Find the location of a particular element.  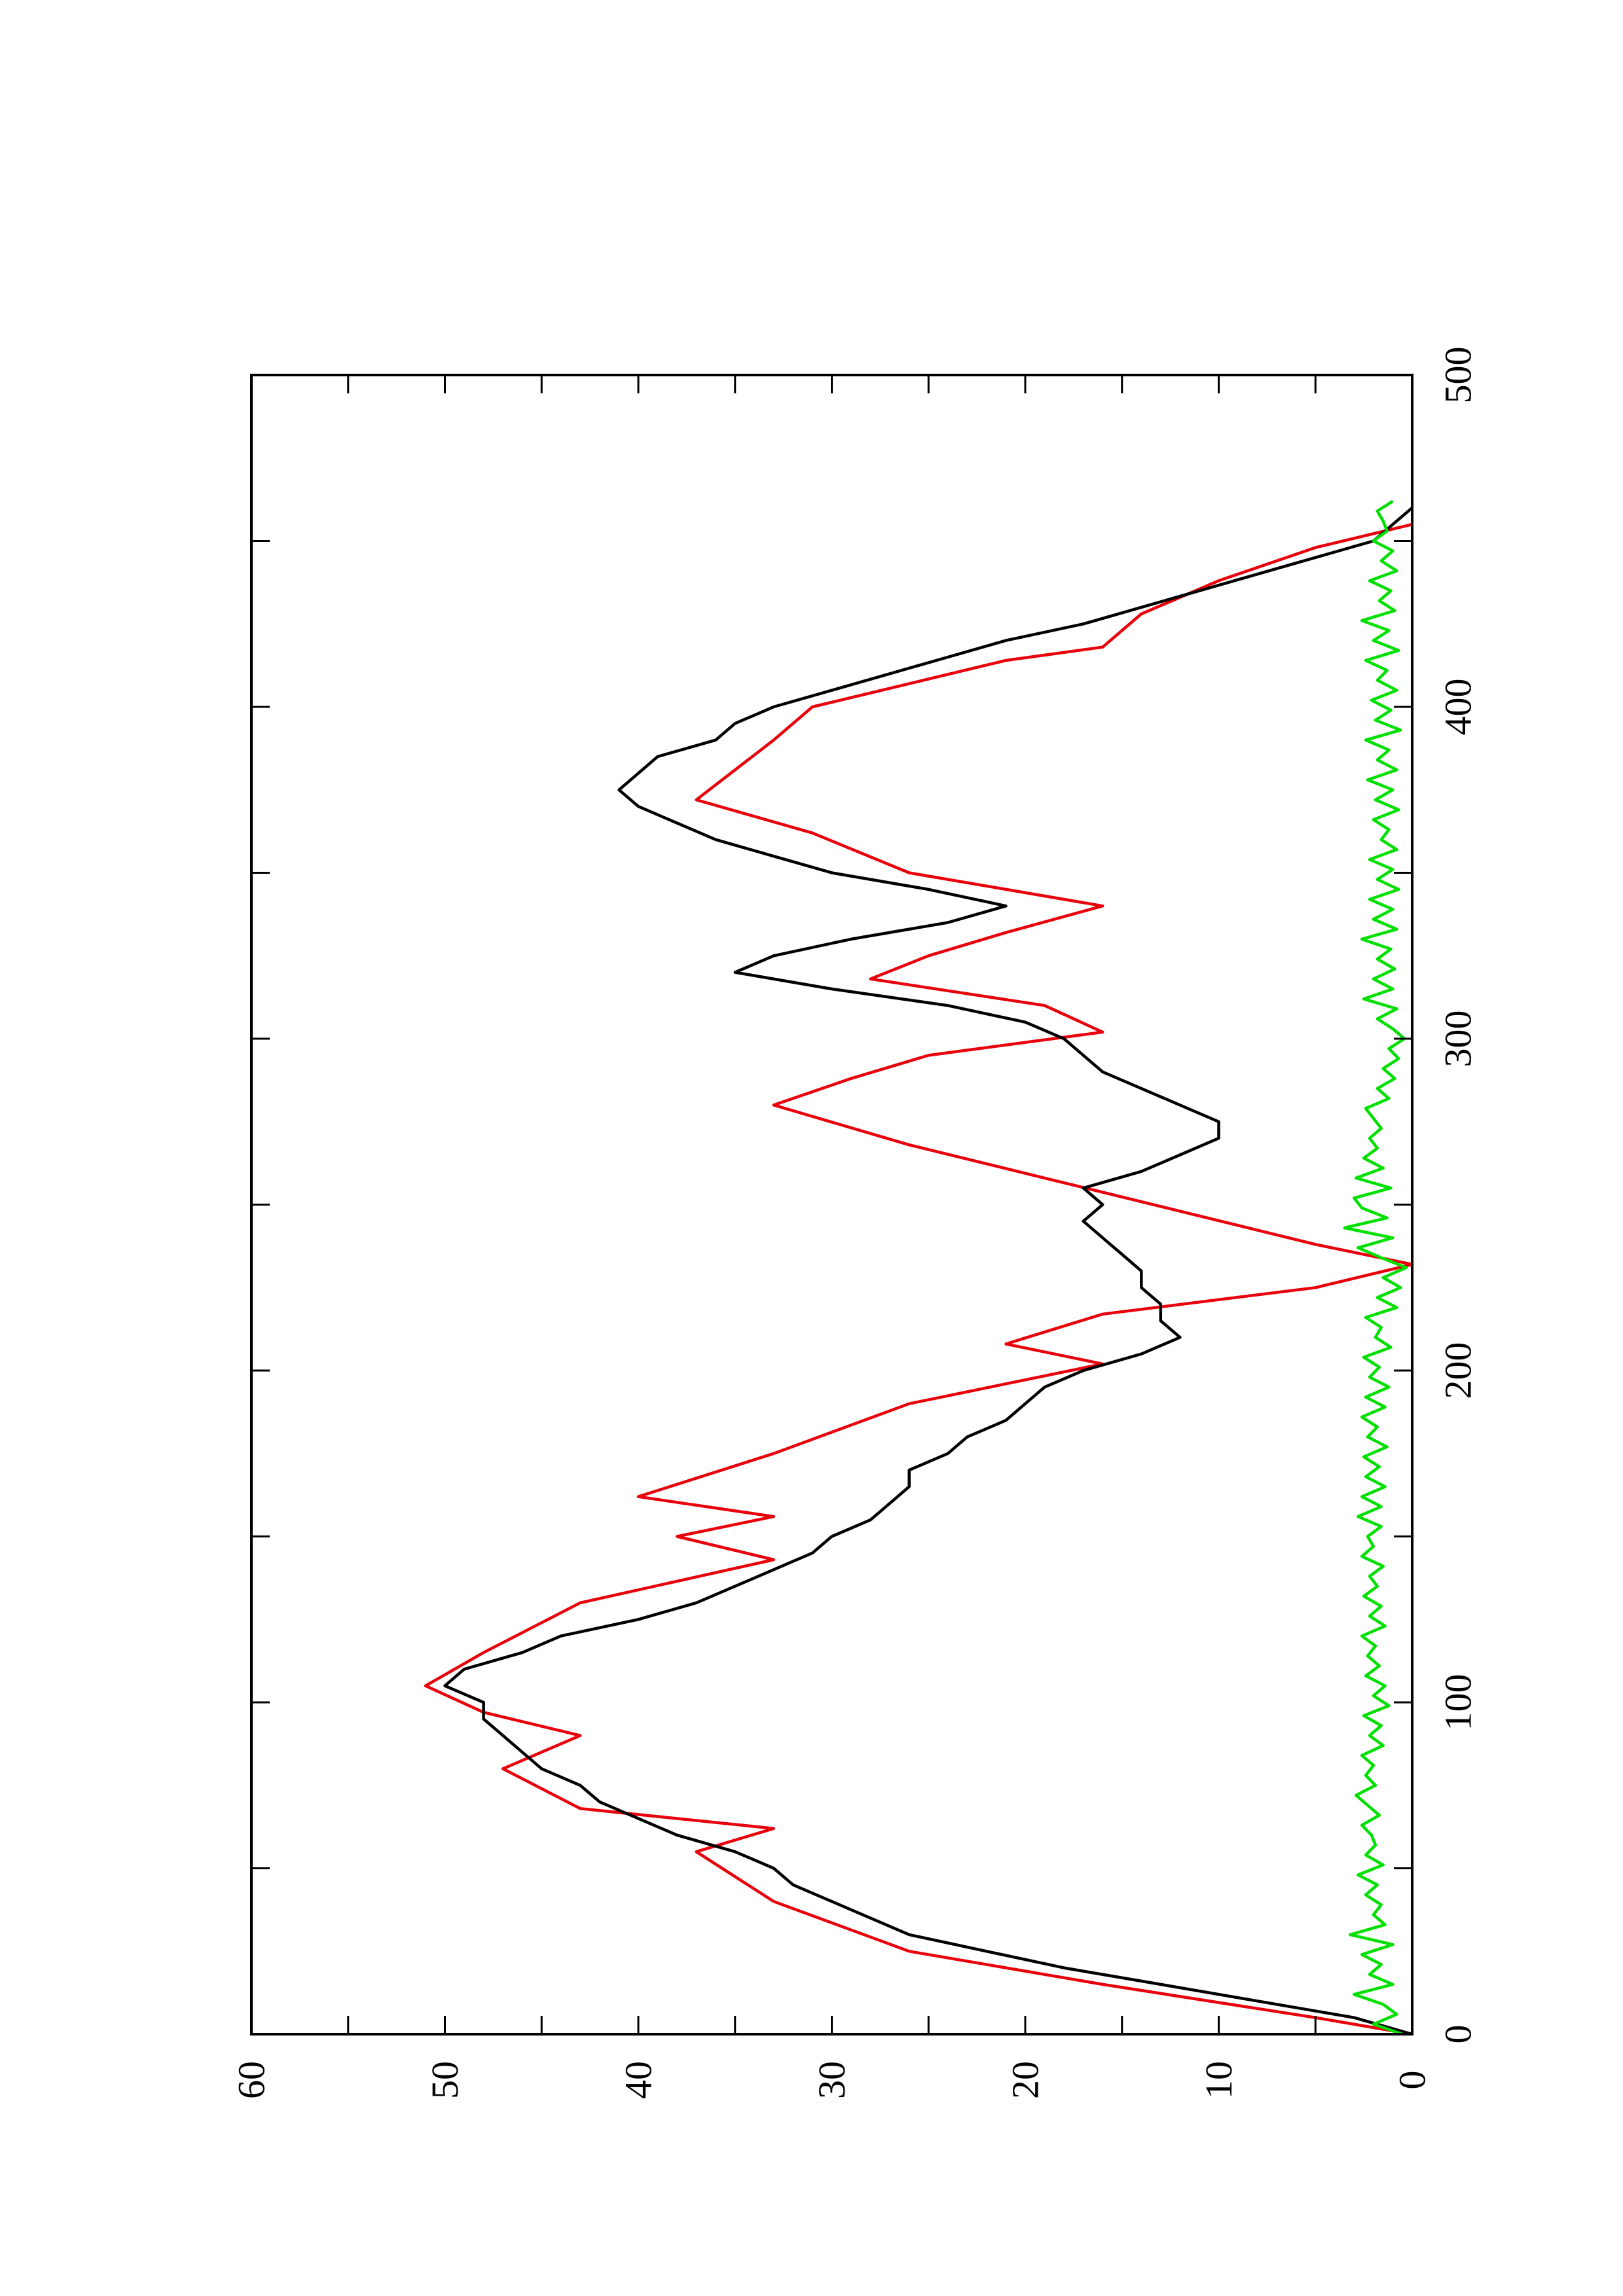

y-tick-label: 60 is located at coordinates (251, 2080).